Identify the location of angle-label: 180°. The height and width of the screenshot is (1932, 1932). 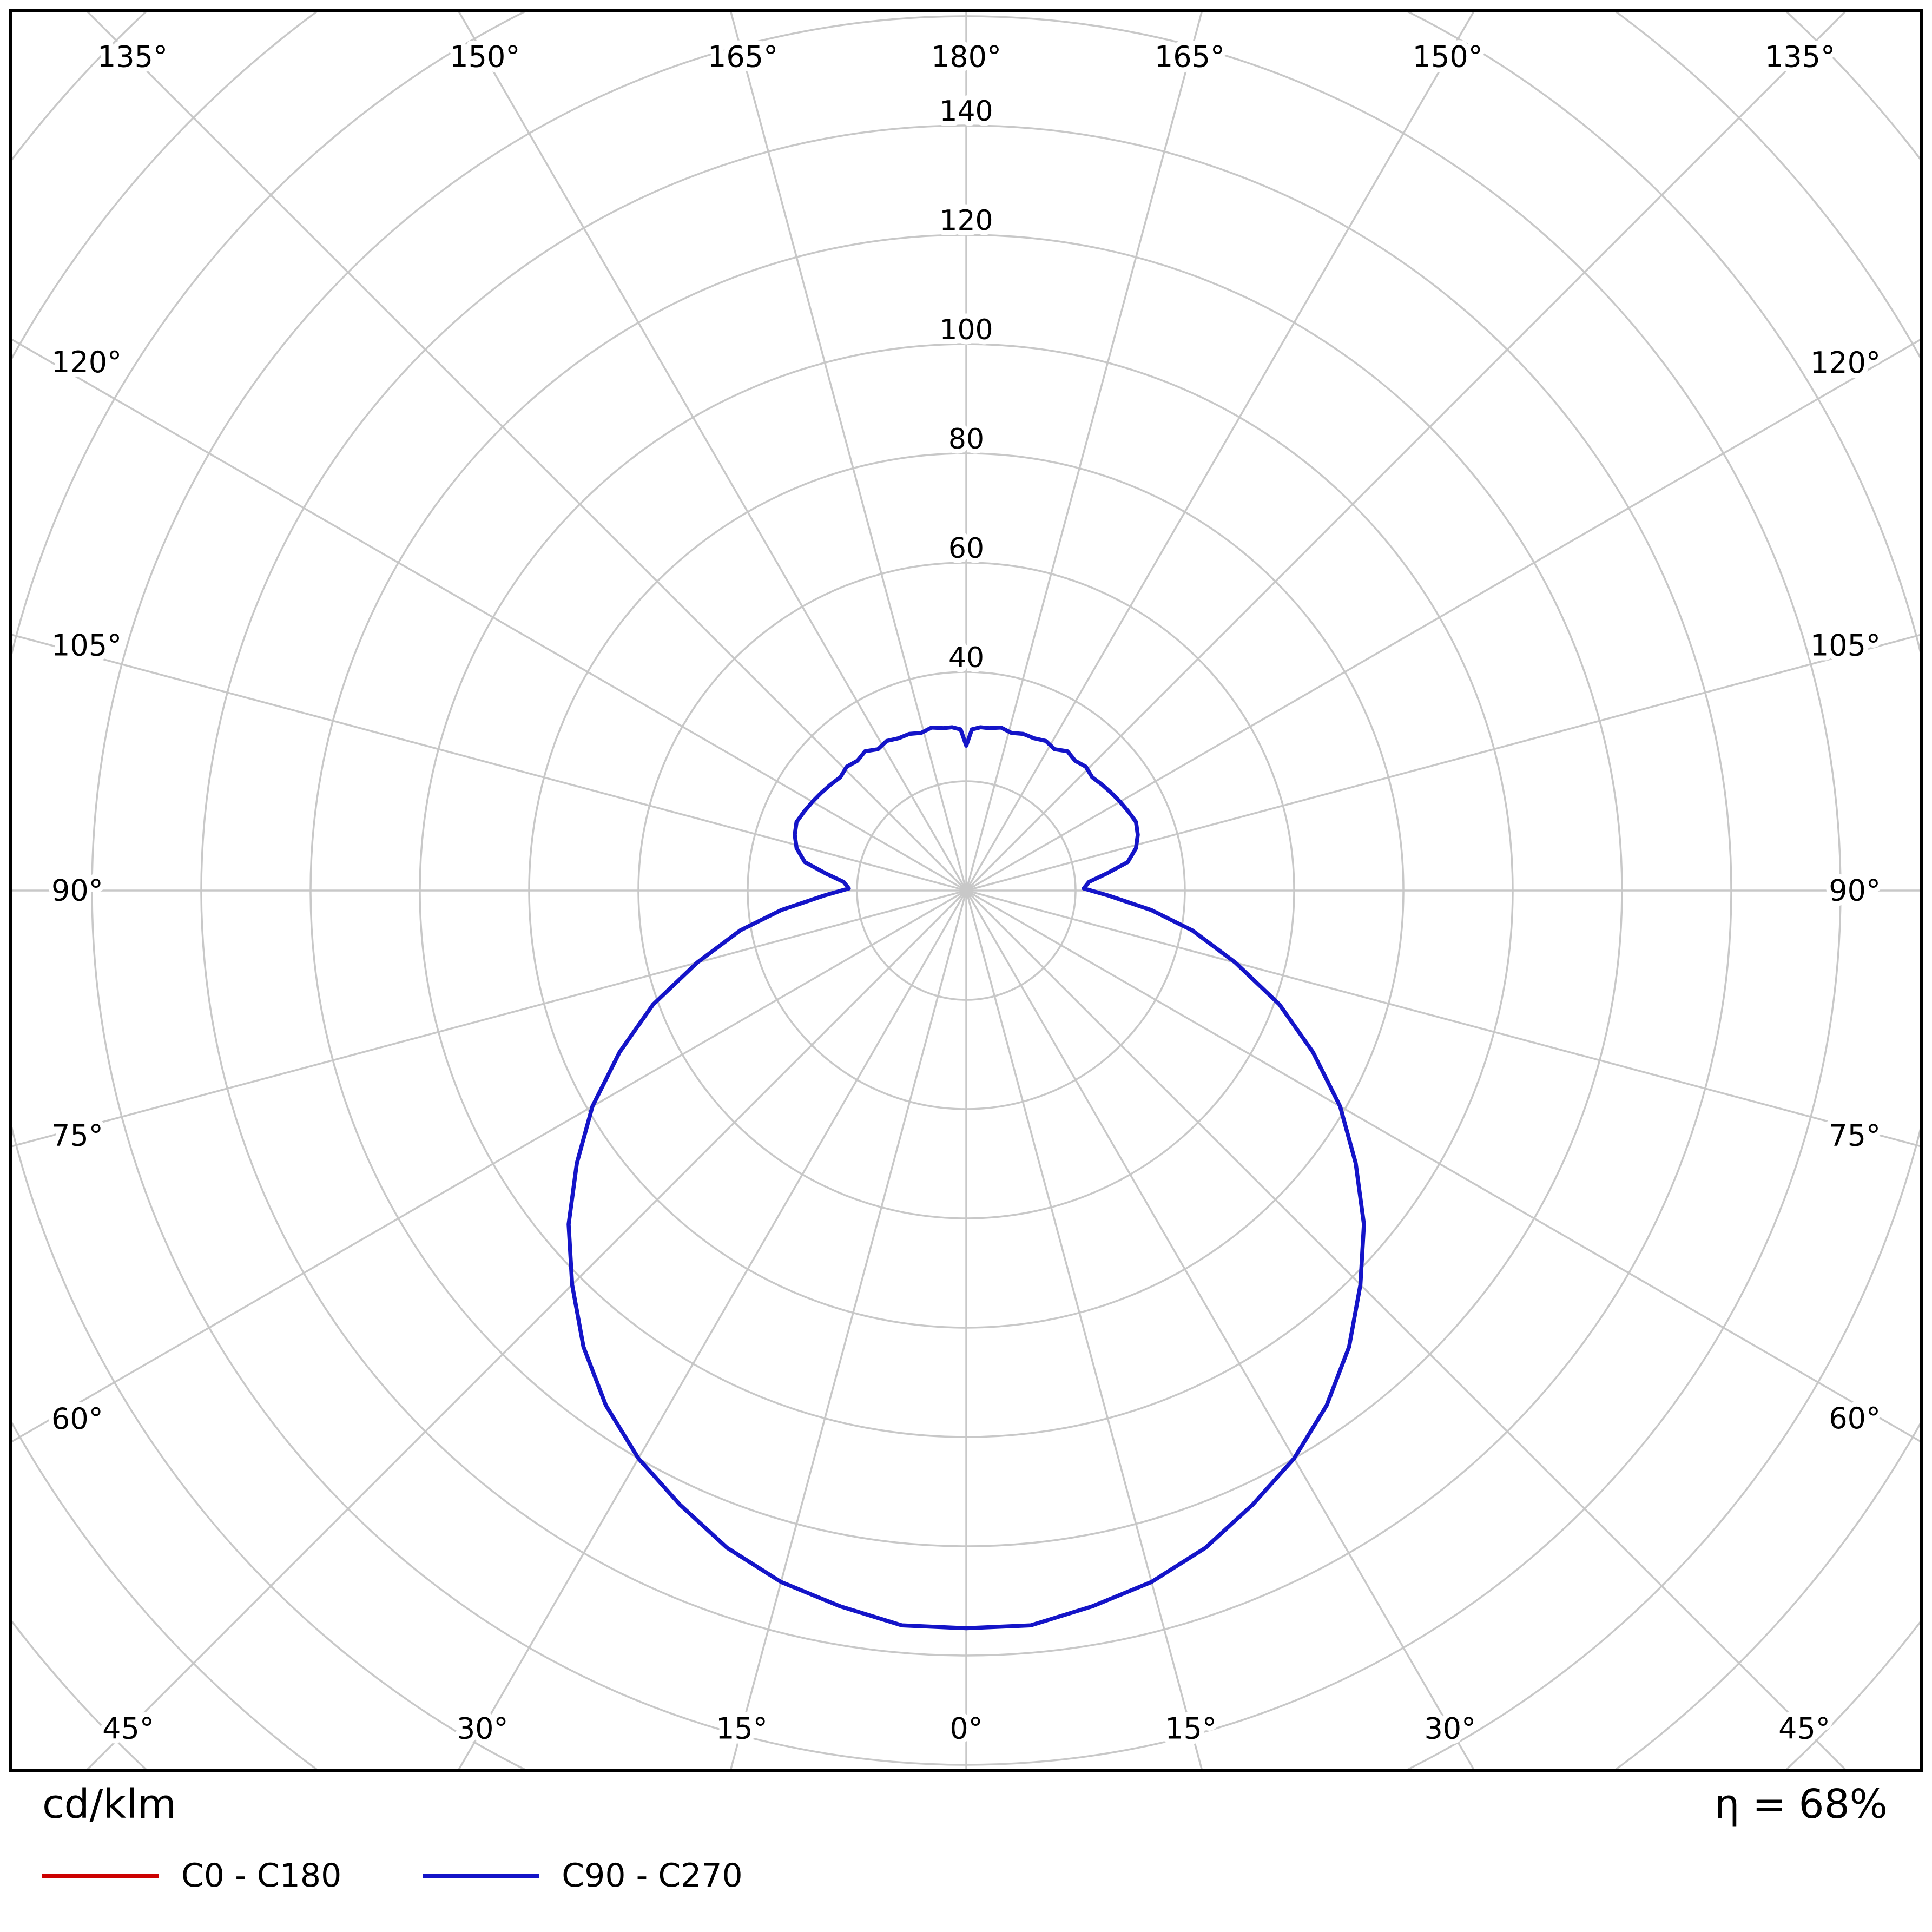
(966, 57).